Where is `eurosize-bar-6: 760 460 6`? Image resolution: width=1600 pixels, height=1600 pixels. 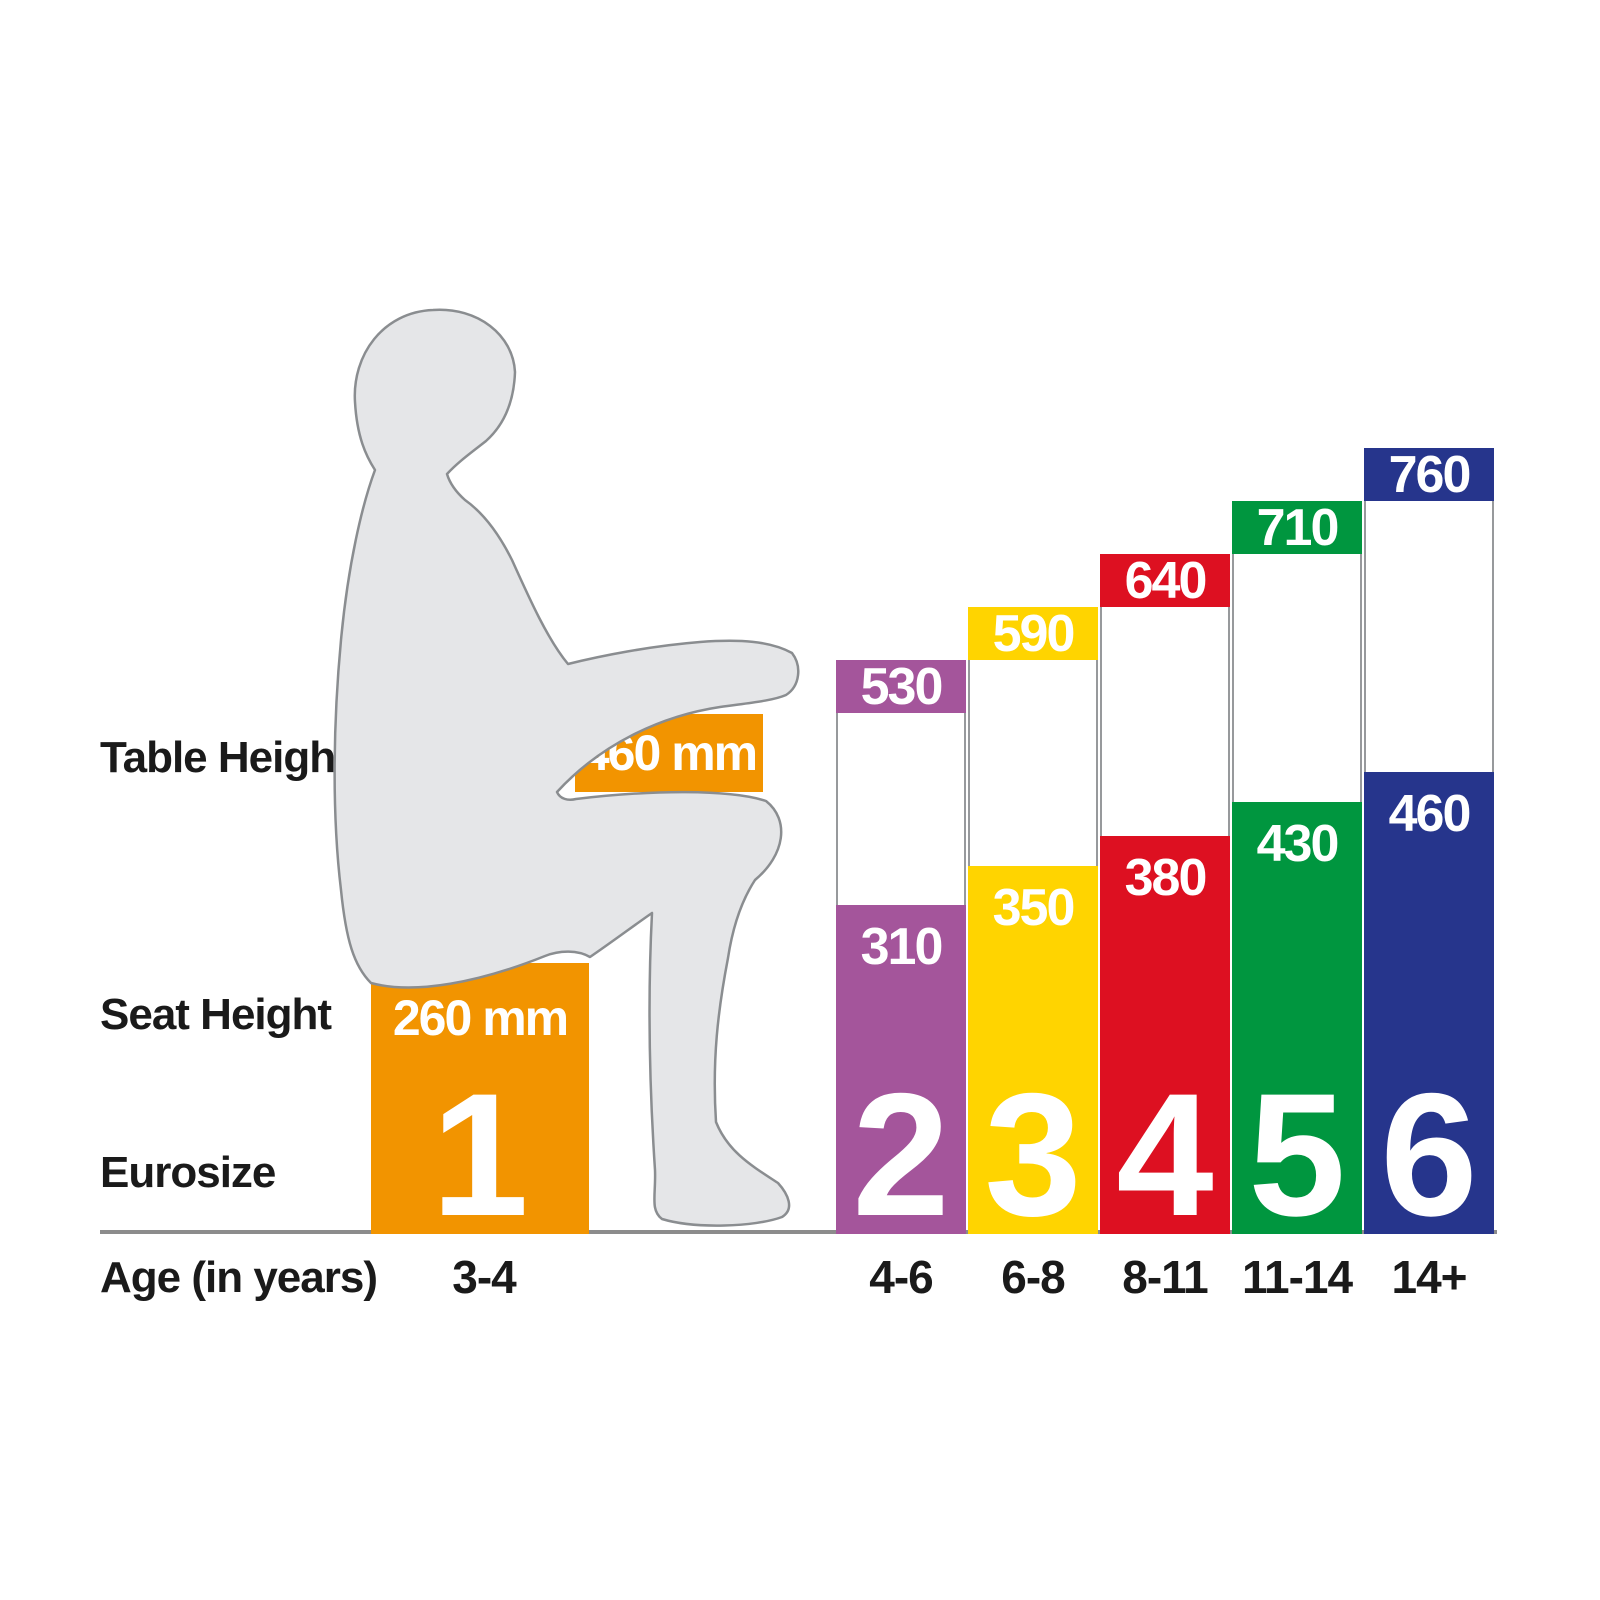 eurosize-bar-6: 760 460 6 is located at coordinates (1429, 849).